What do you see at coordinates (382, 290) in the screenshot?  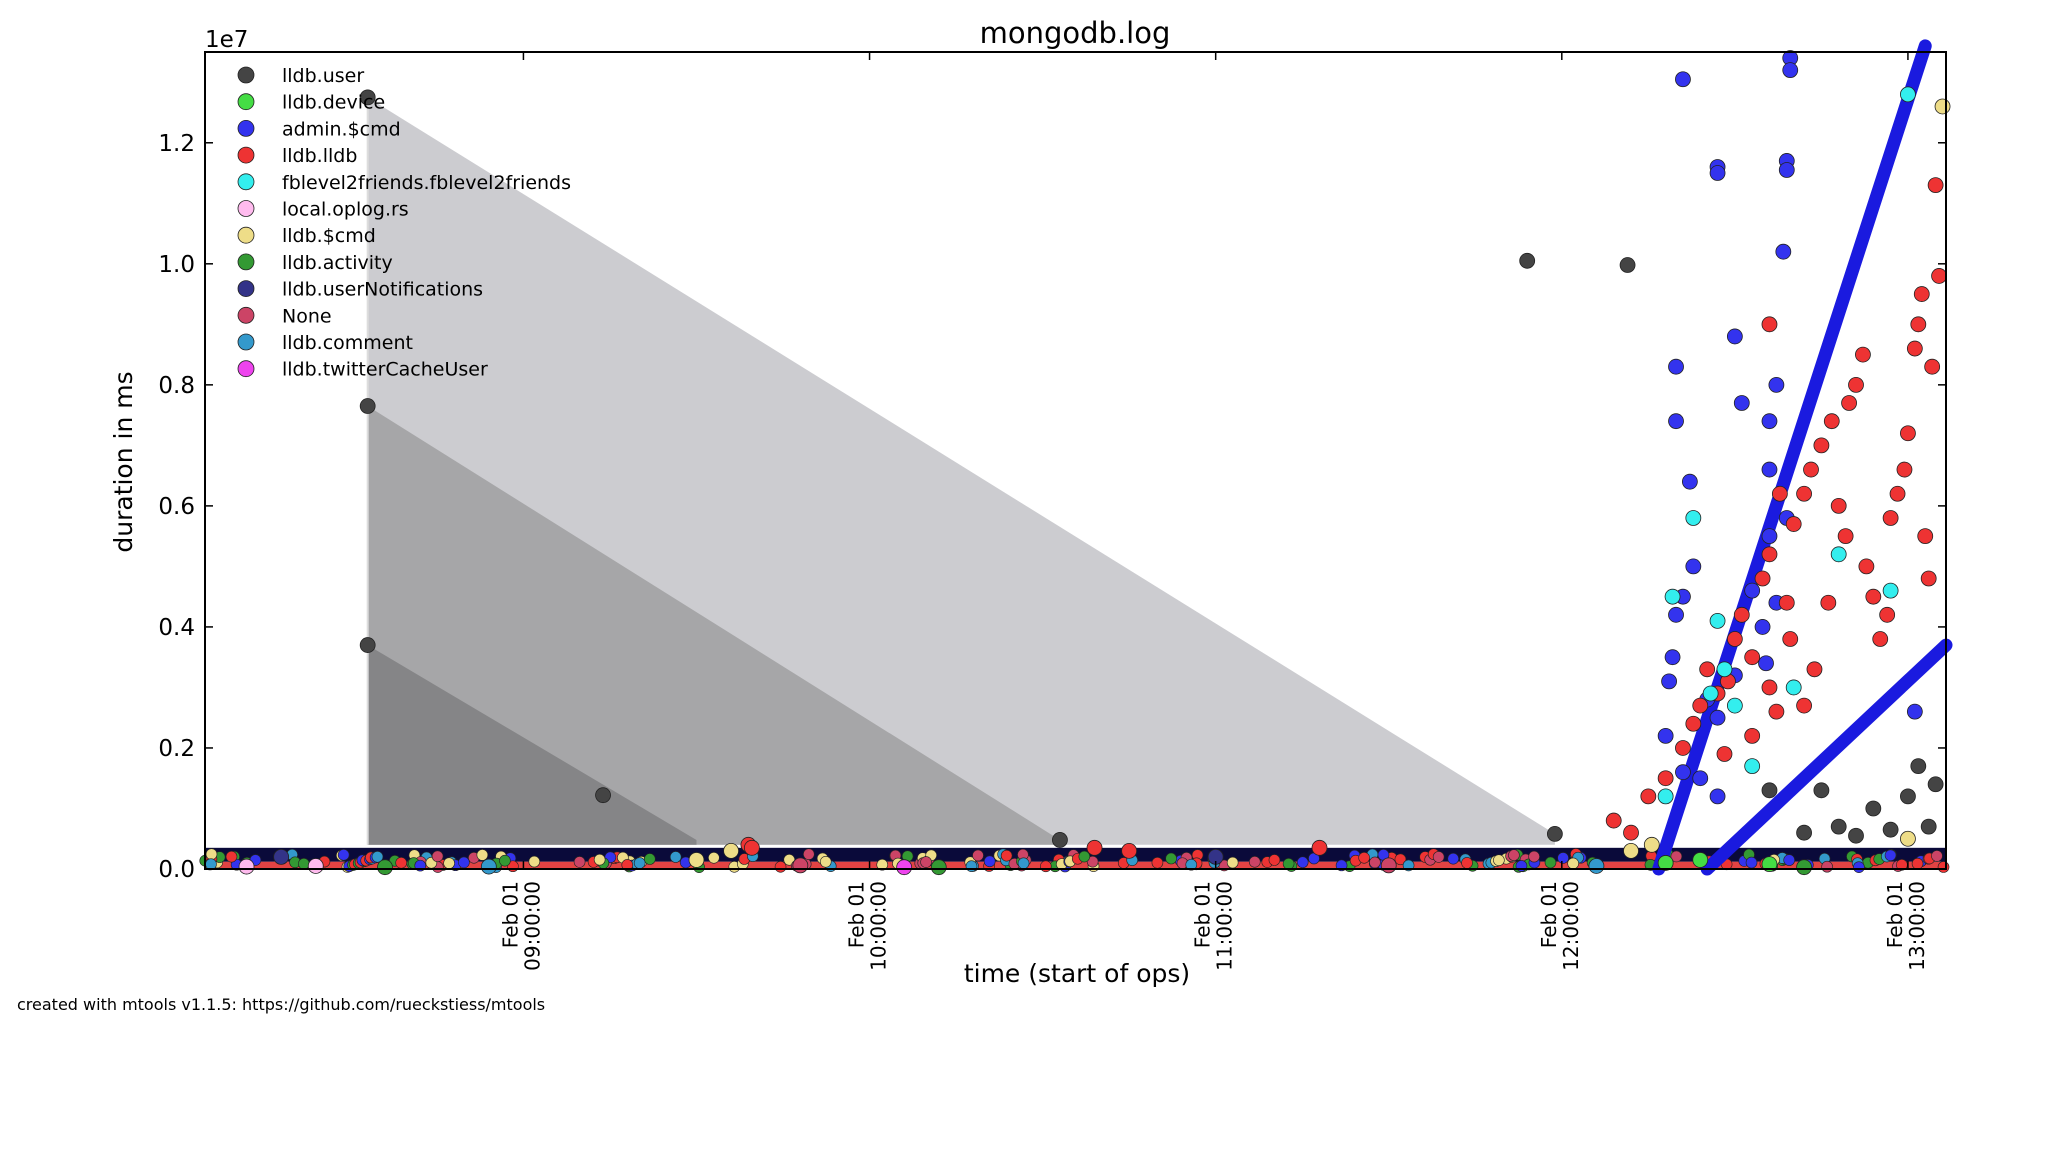 I see `legend-label: lldb.userNotifications` at bounding box center [382, 290].